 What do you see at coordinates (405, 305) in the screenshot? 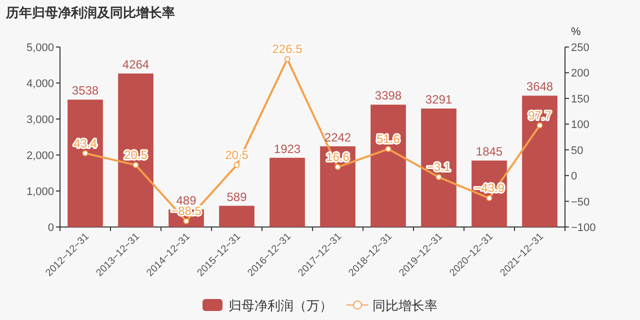
I see `legend-label: 同比增长率` at bounding box center [405, 305].